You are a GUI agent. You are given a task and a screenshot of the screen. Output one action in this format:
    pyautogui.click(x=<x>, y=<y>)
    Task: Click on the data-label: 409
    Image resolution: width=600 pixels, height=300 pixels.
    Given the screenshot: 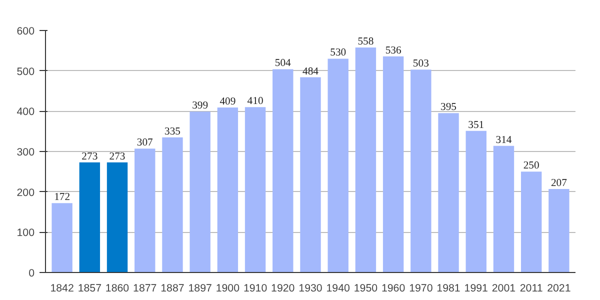 What is the action you would take?
    pyautogui.click(x=228, y=102)
    